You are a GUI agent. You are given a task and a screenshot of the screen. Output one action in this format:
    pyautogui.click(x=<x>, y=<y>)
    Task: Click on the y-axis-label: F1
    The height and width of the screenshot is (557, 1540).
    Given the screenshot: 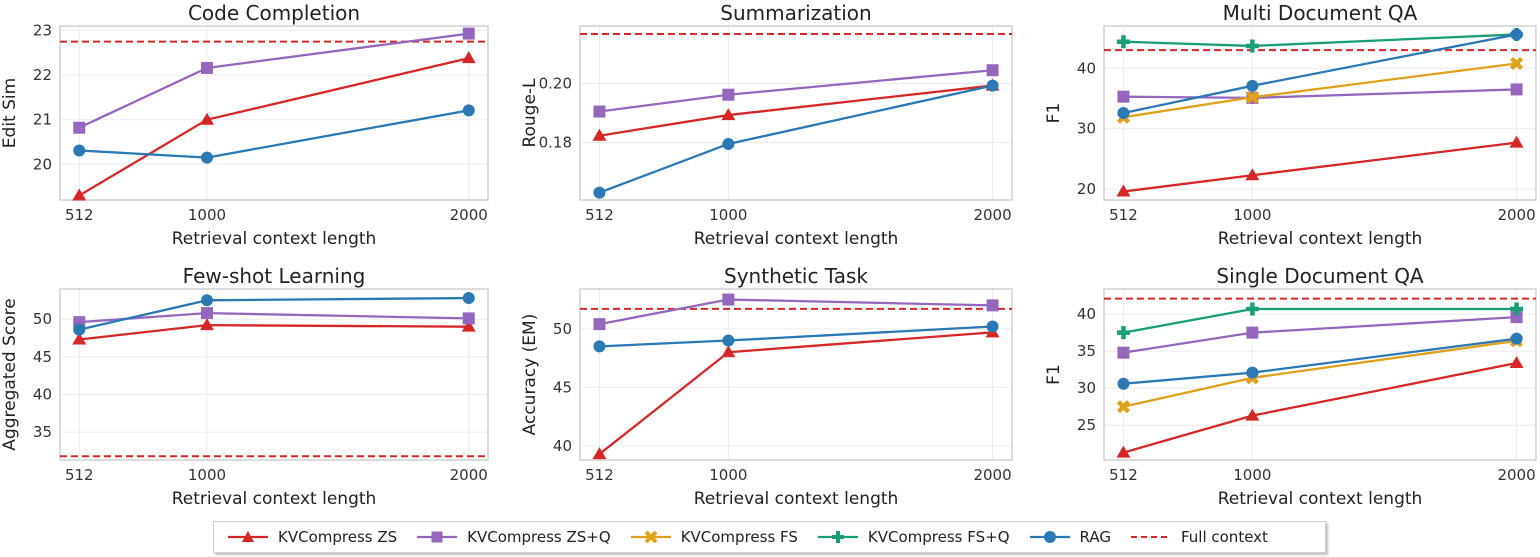 What is the action you would take?
    pyautogui.click(x=1054, y=113)
    